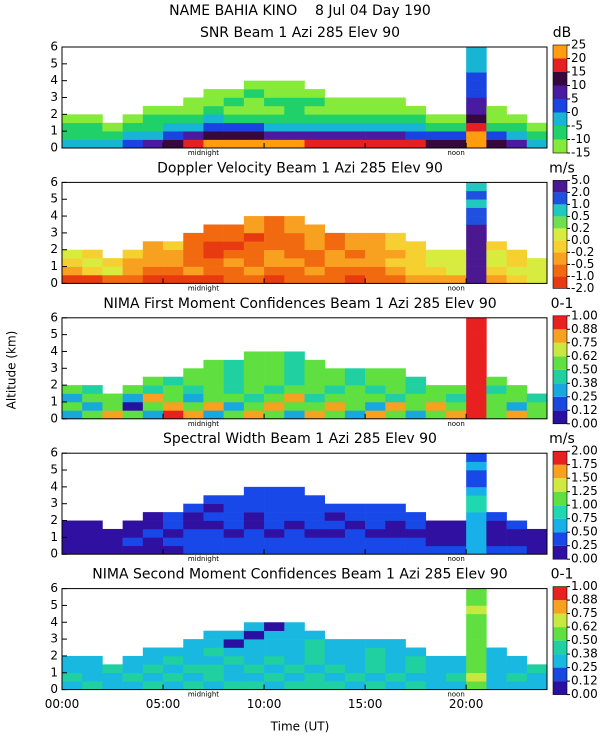  Describe the element at coordinates (584, 315) in the screenshot. I see `colorbar-tick-label: 1.00` at that location.